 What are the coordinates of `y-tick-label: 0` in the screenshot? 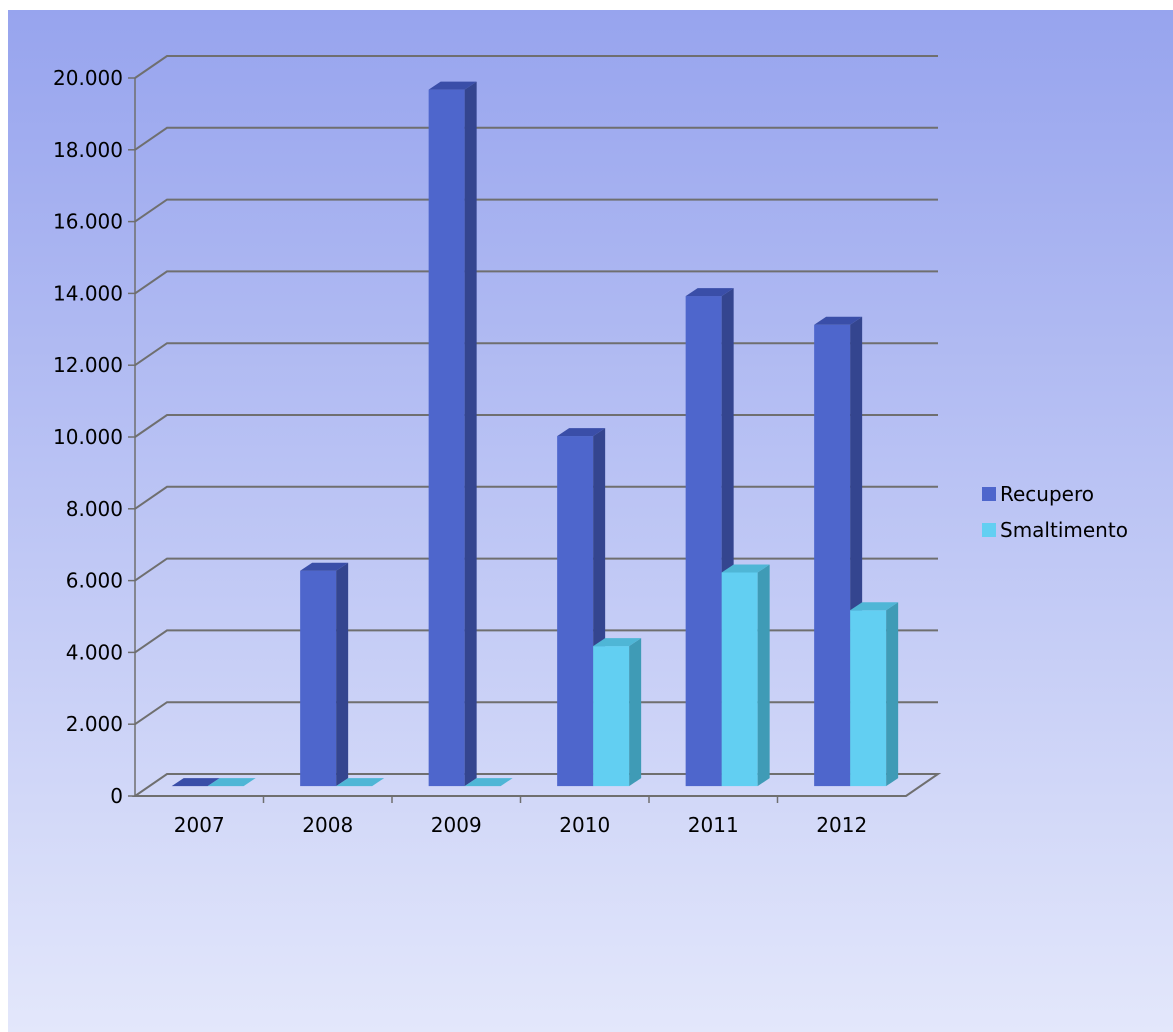 It's located at (116, 796).